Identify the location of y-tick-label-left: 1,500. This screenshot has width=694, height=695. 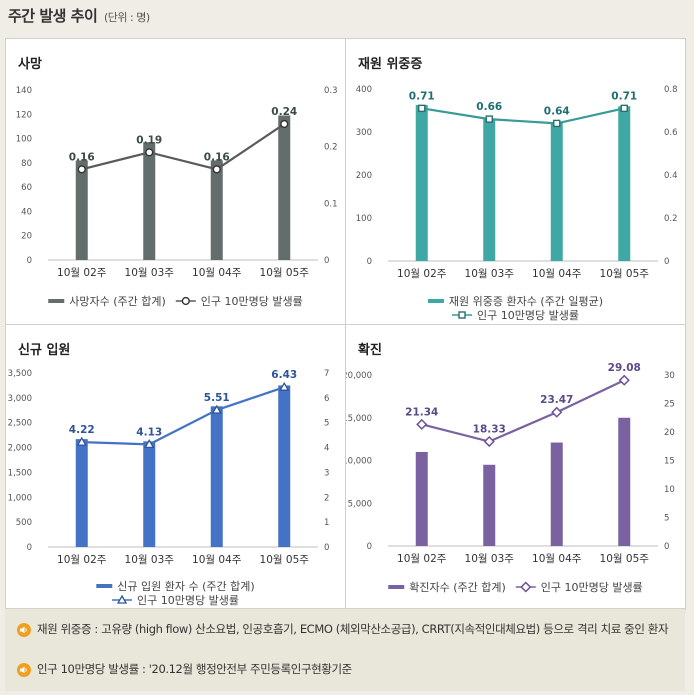
(20, 473).